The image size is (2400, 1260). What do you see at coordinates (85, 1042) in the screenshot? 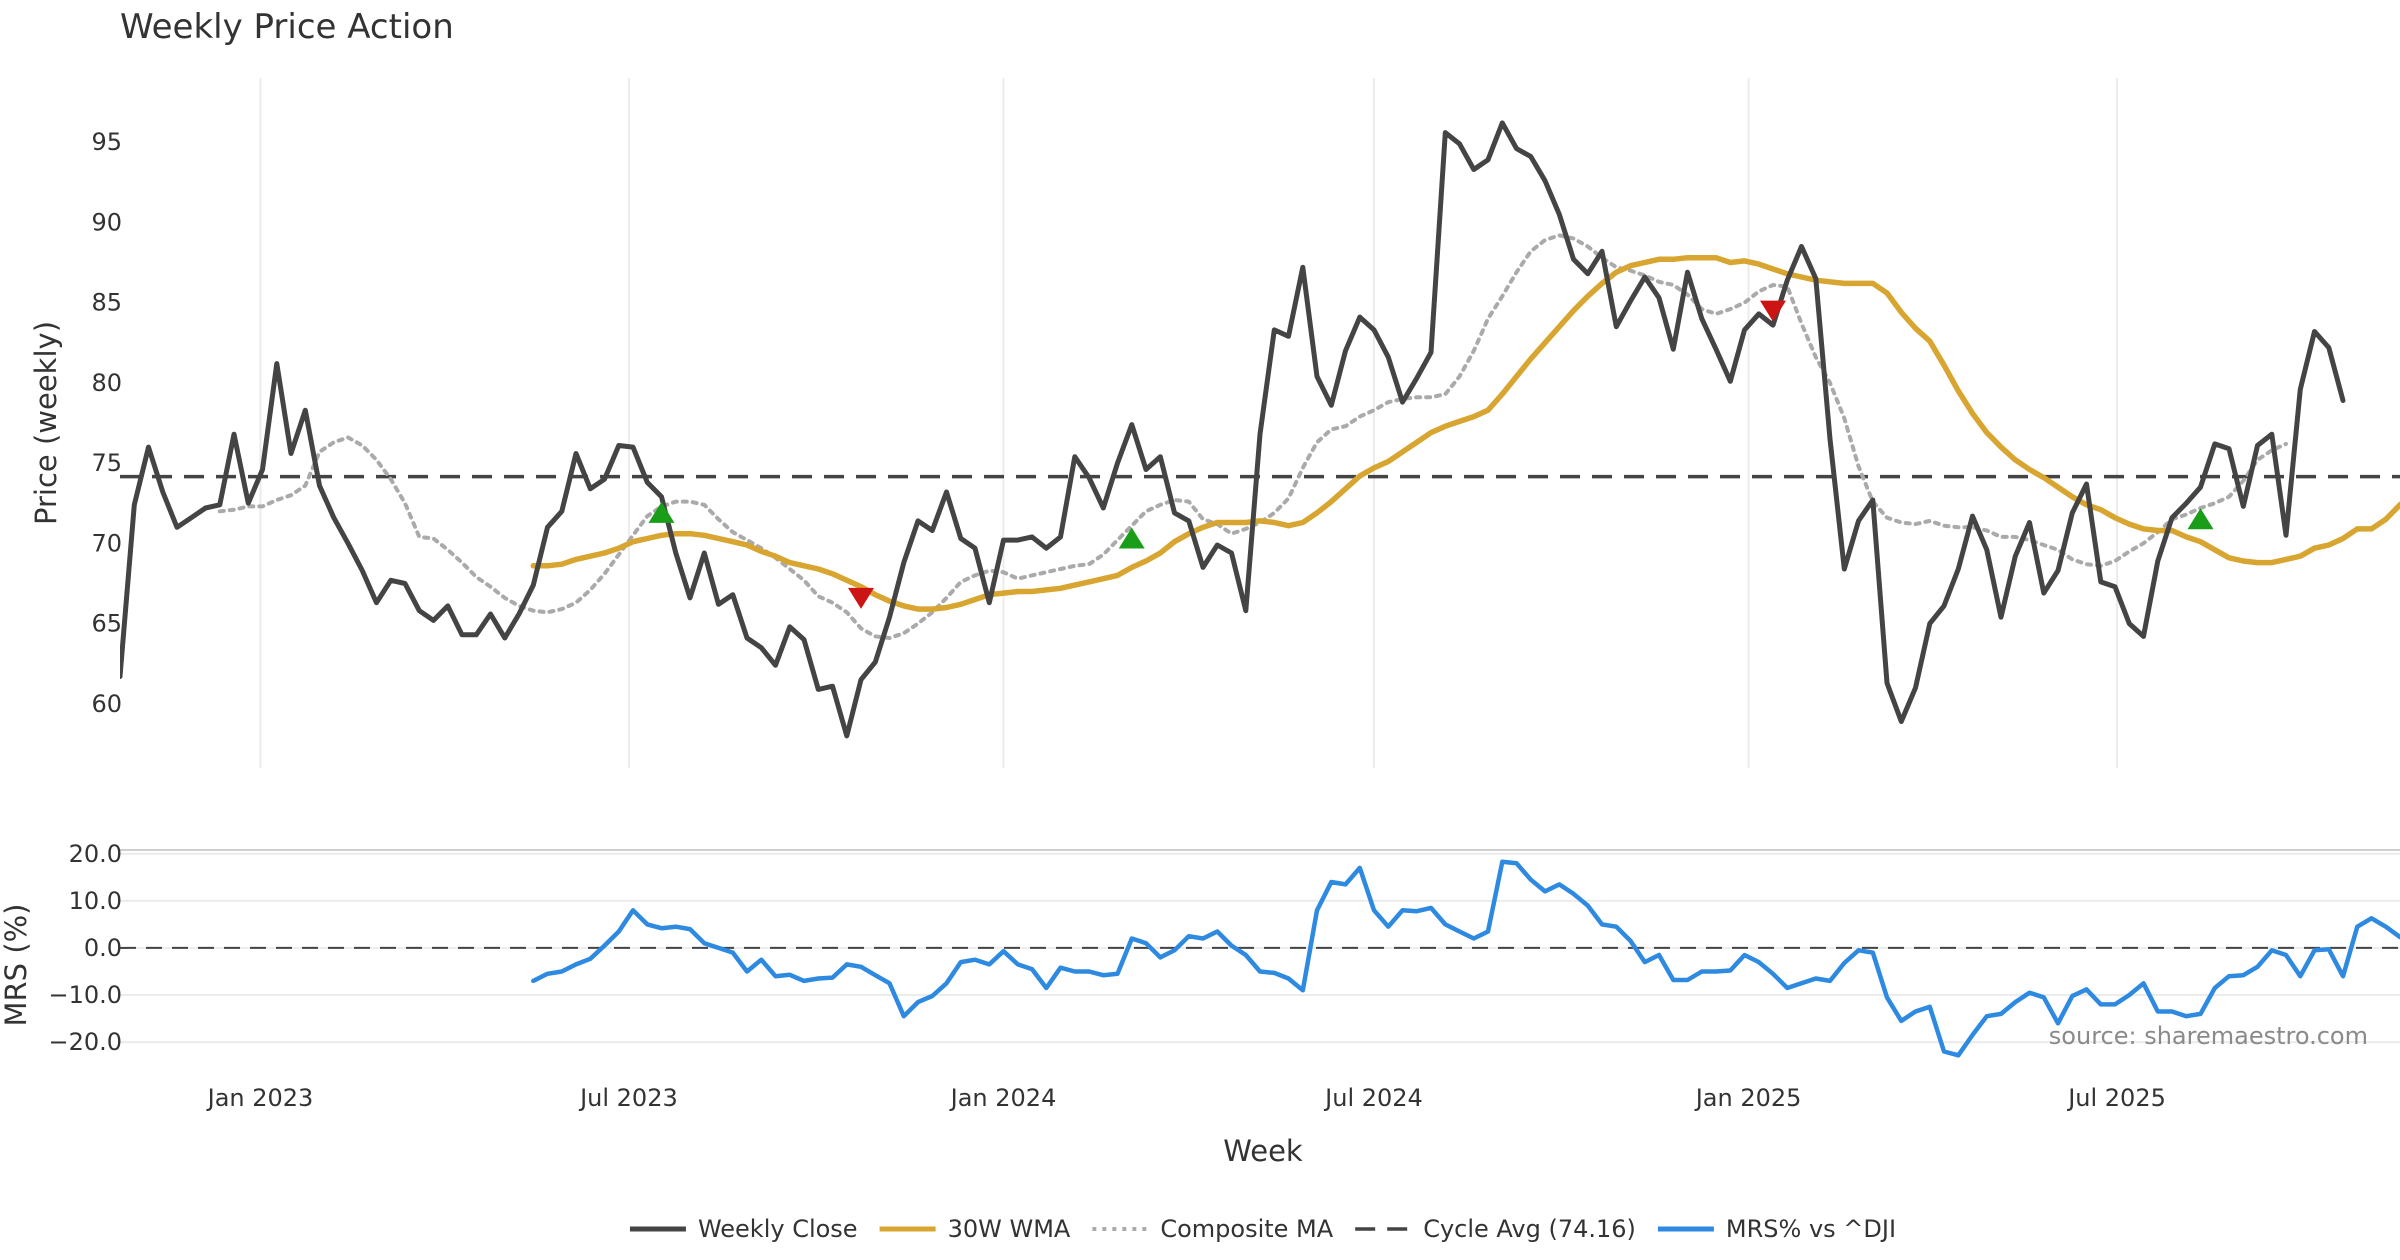
I see `mrs-y-tick-label: −20.0` at bounding box center [85, 1042].